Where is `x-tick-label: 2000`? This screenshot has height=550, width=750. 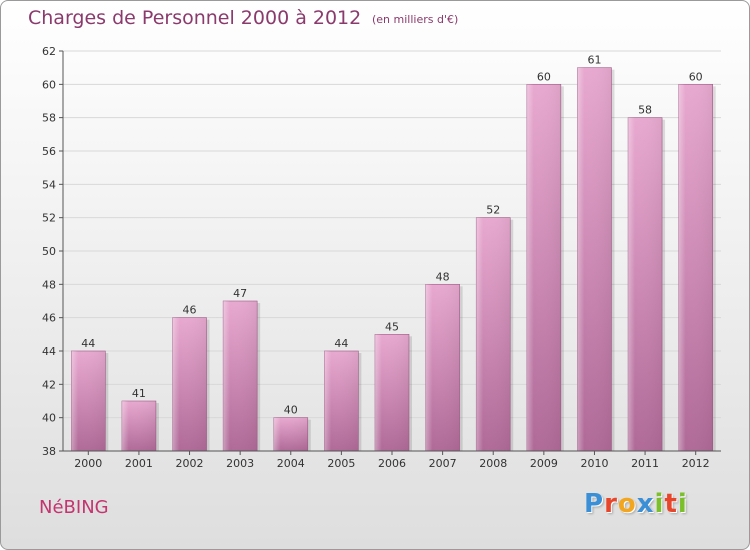
x-tick-label: 2000 is located at coordinates (88, 463).